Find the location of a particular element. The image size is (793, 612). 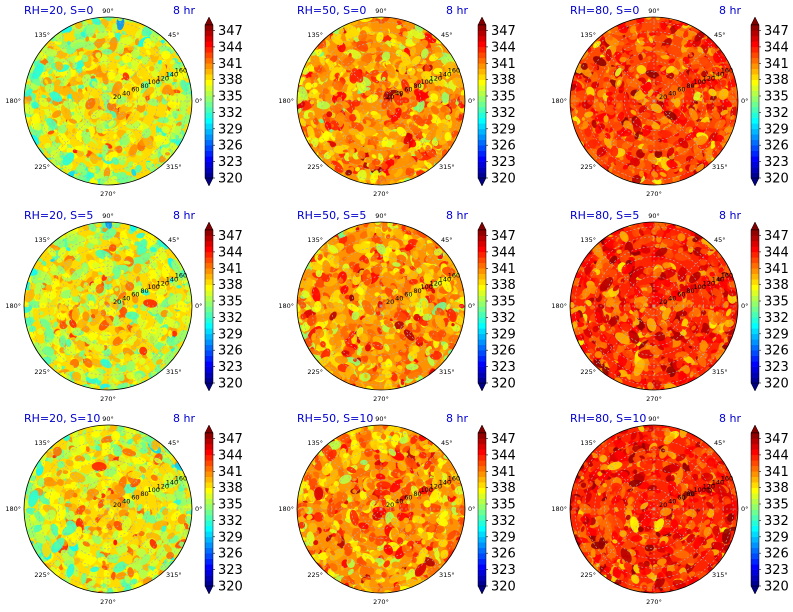

colorbar-extend-min is located at coordinates (209, 387).